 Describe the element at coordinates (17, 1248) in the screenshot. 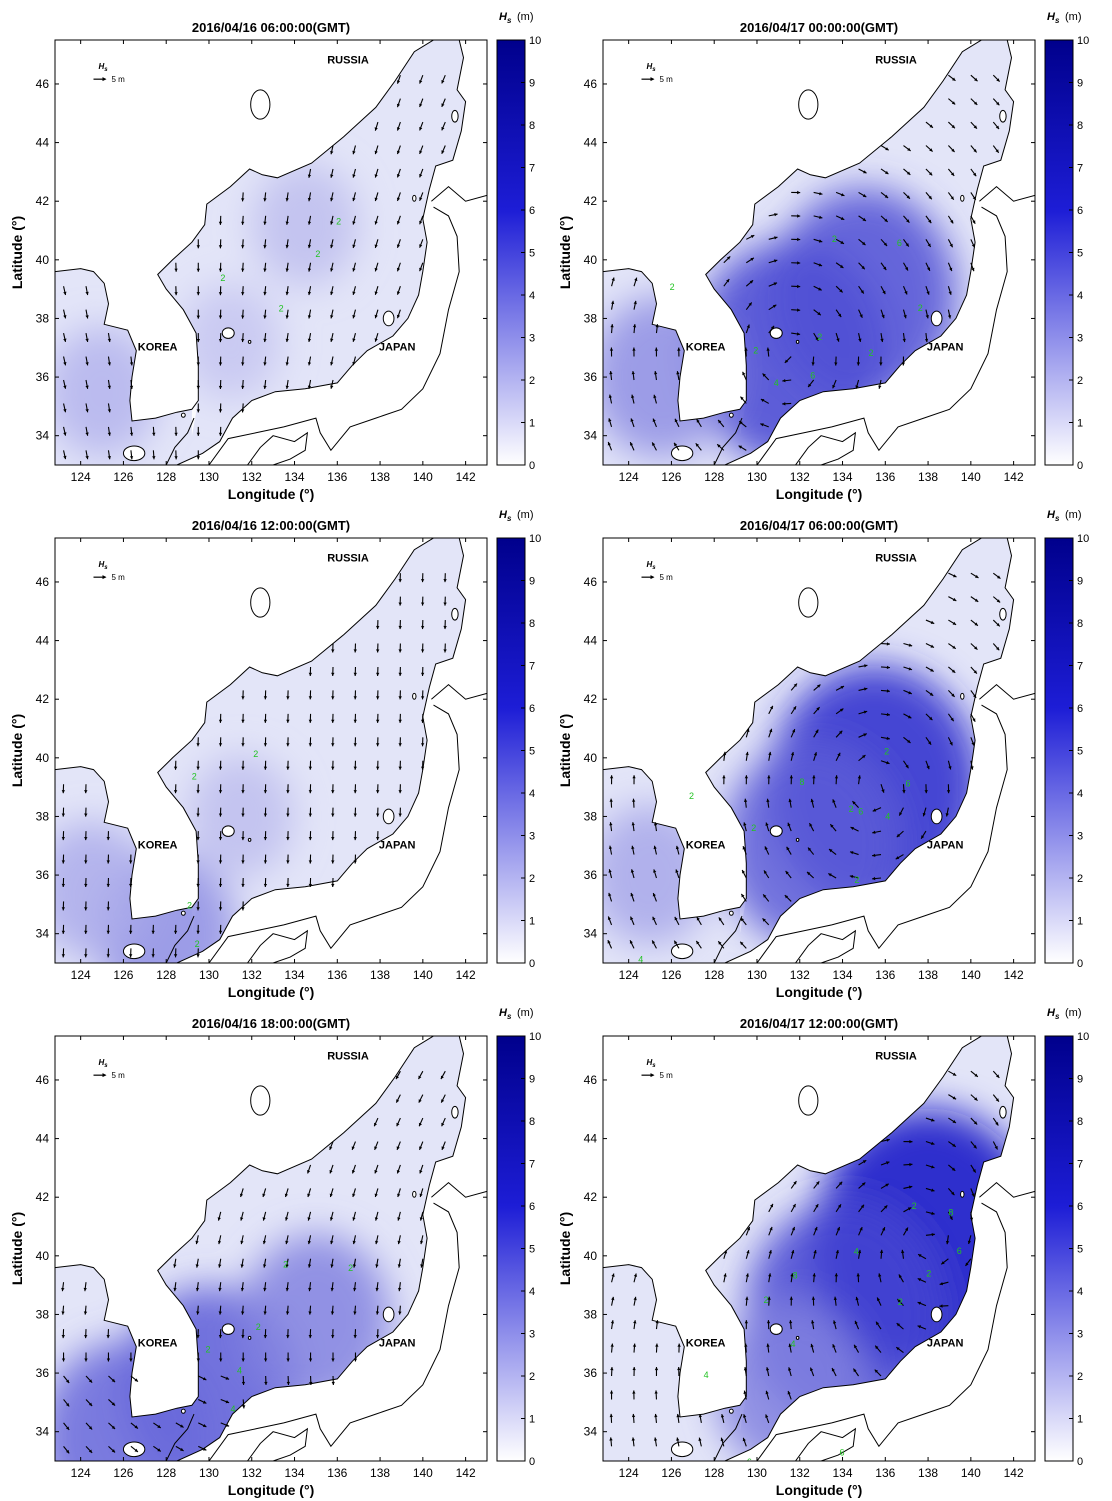

I see `y-axis-label: Latitude (°)` at that location.